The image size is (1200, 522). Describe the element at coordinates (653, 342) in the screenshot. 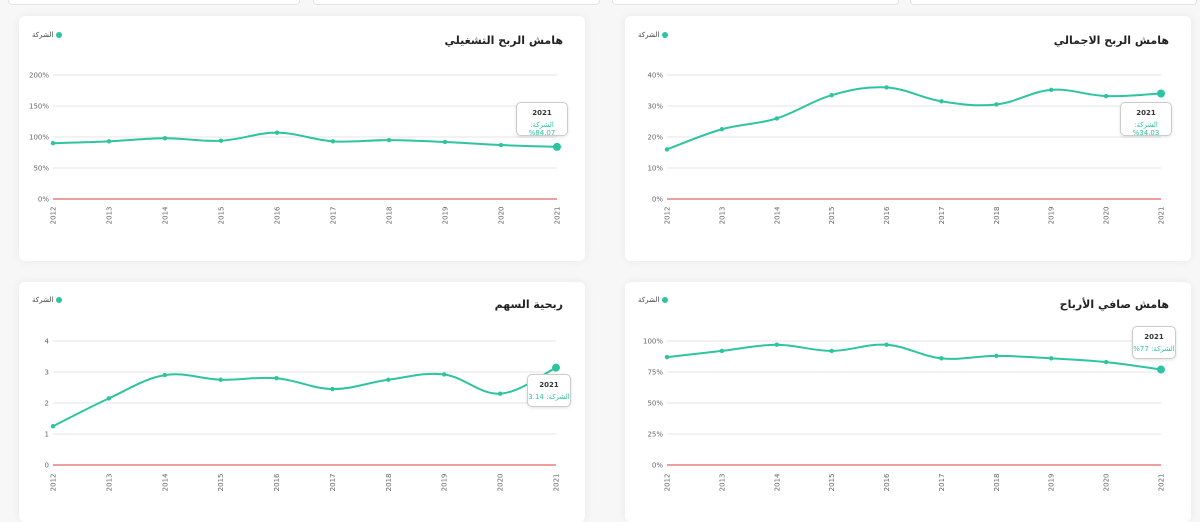

I see `y-tick-label: 100%` at that location.